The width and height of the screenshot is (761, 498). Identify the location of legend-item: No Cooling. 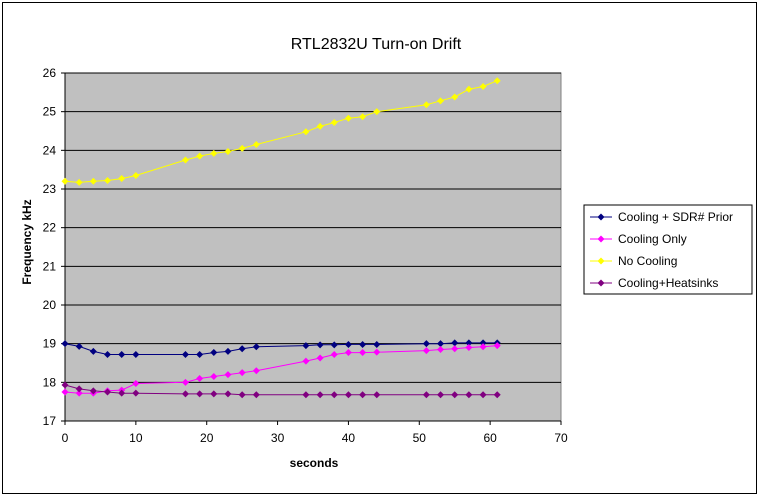
(633, 261).